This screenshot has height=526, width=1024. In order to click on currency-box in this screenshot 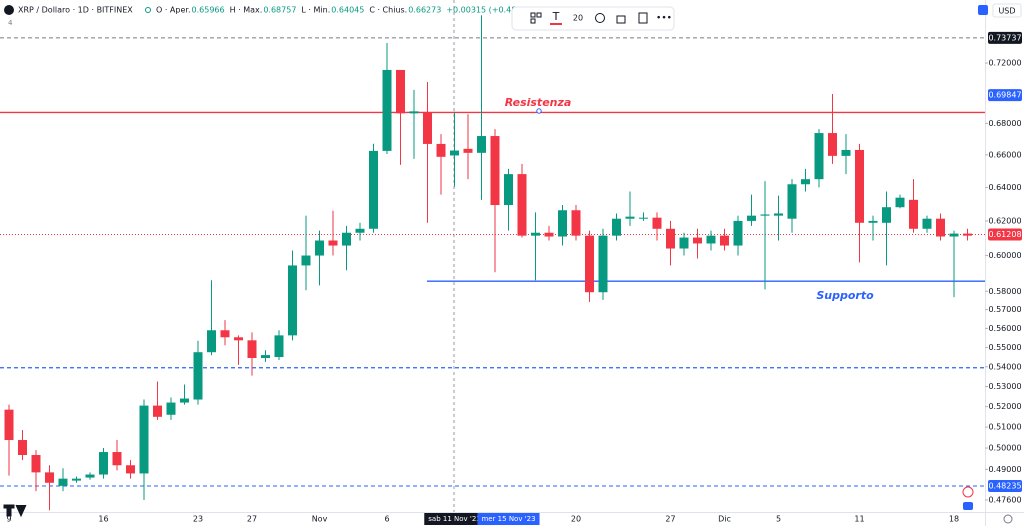, I will do `click(1007, 10)`.